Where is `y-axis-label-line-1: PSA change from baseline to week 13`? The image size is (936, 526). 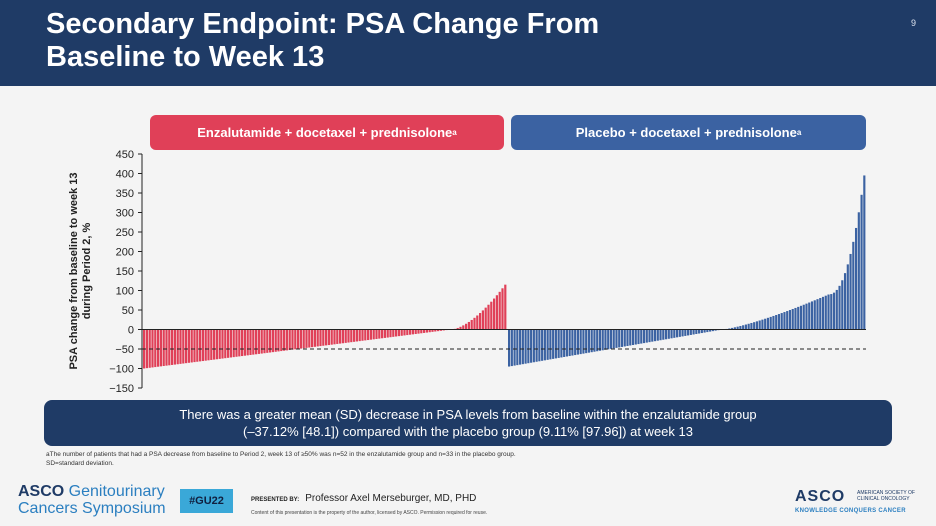
y-axis-label-line-1: PSA change from baseline to week 13 is located at coordinates (74, 270).